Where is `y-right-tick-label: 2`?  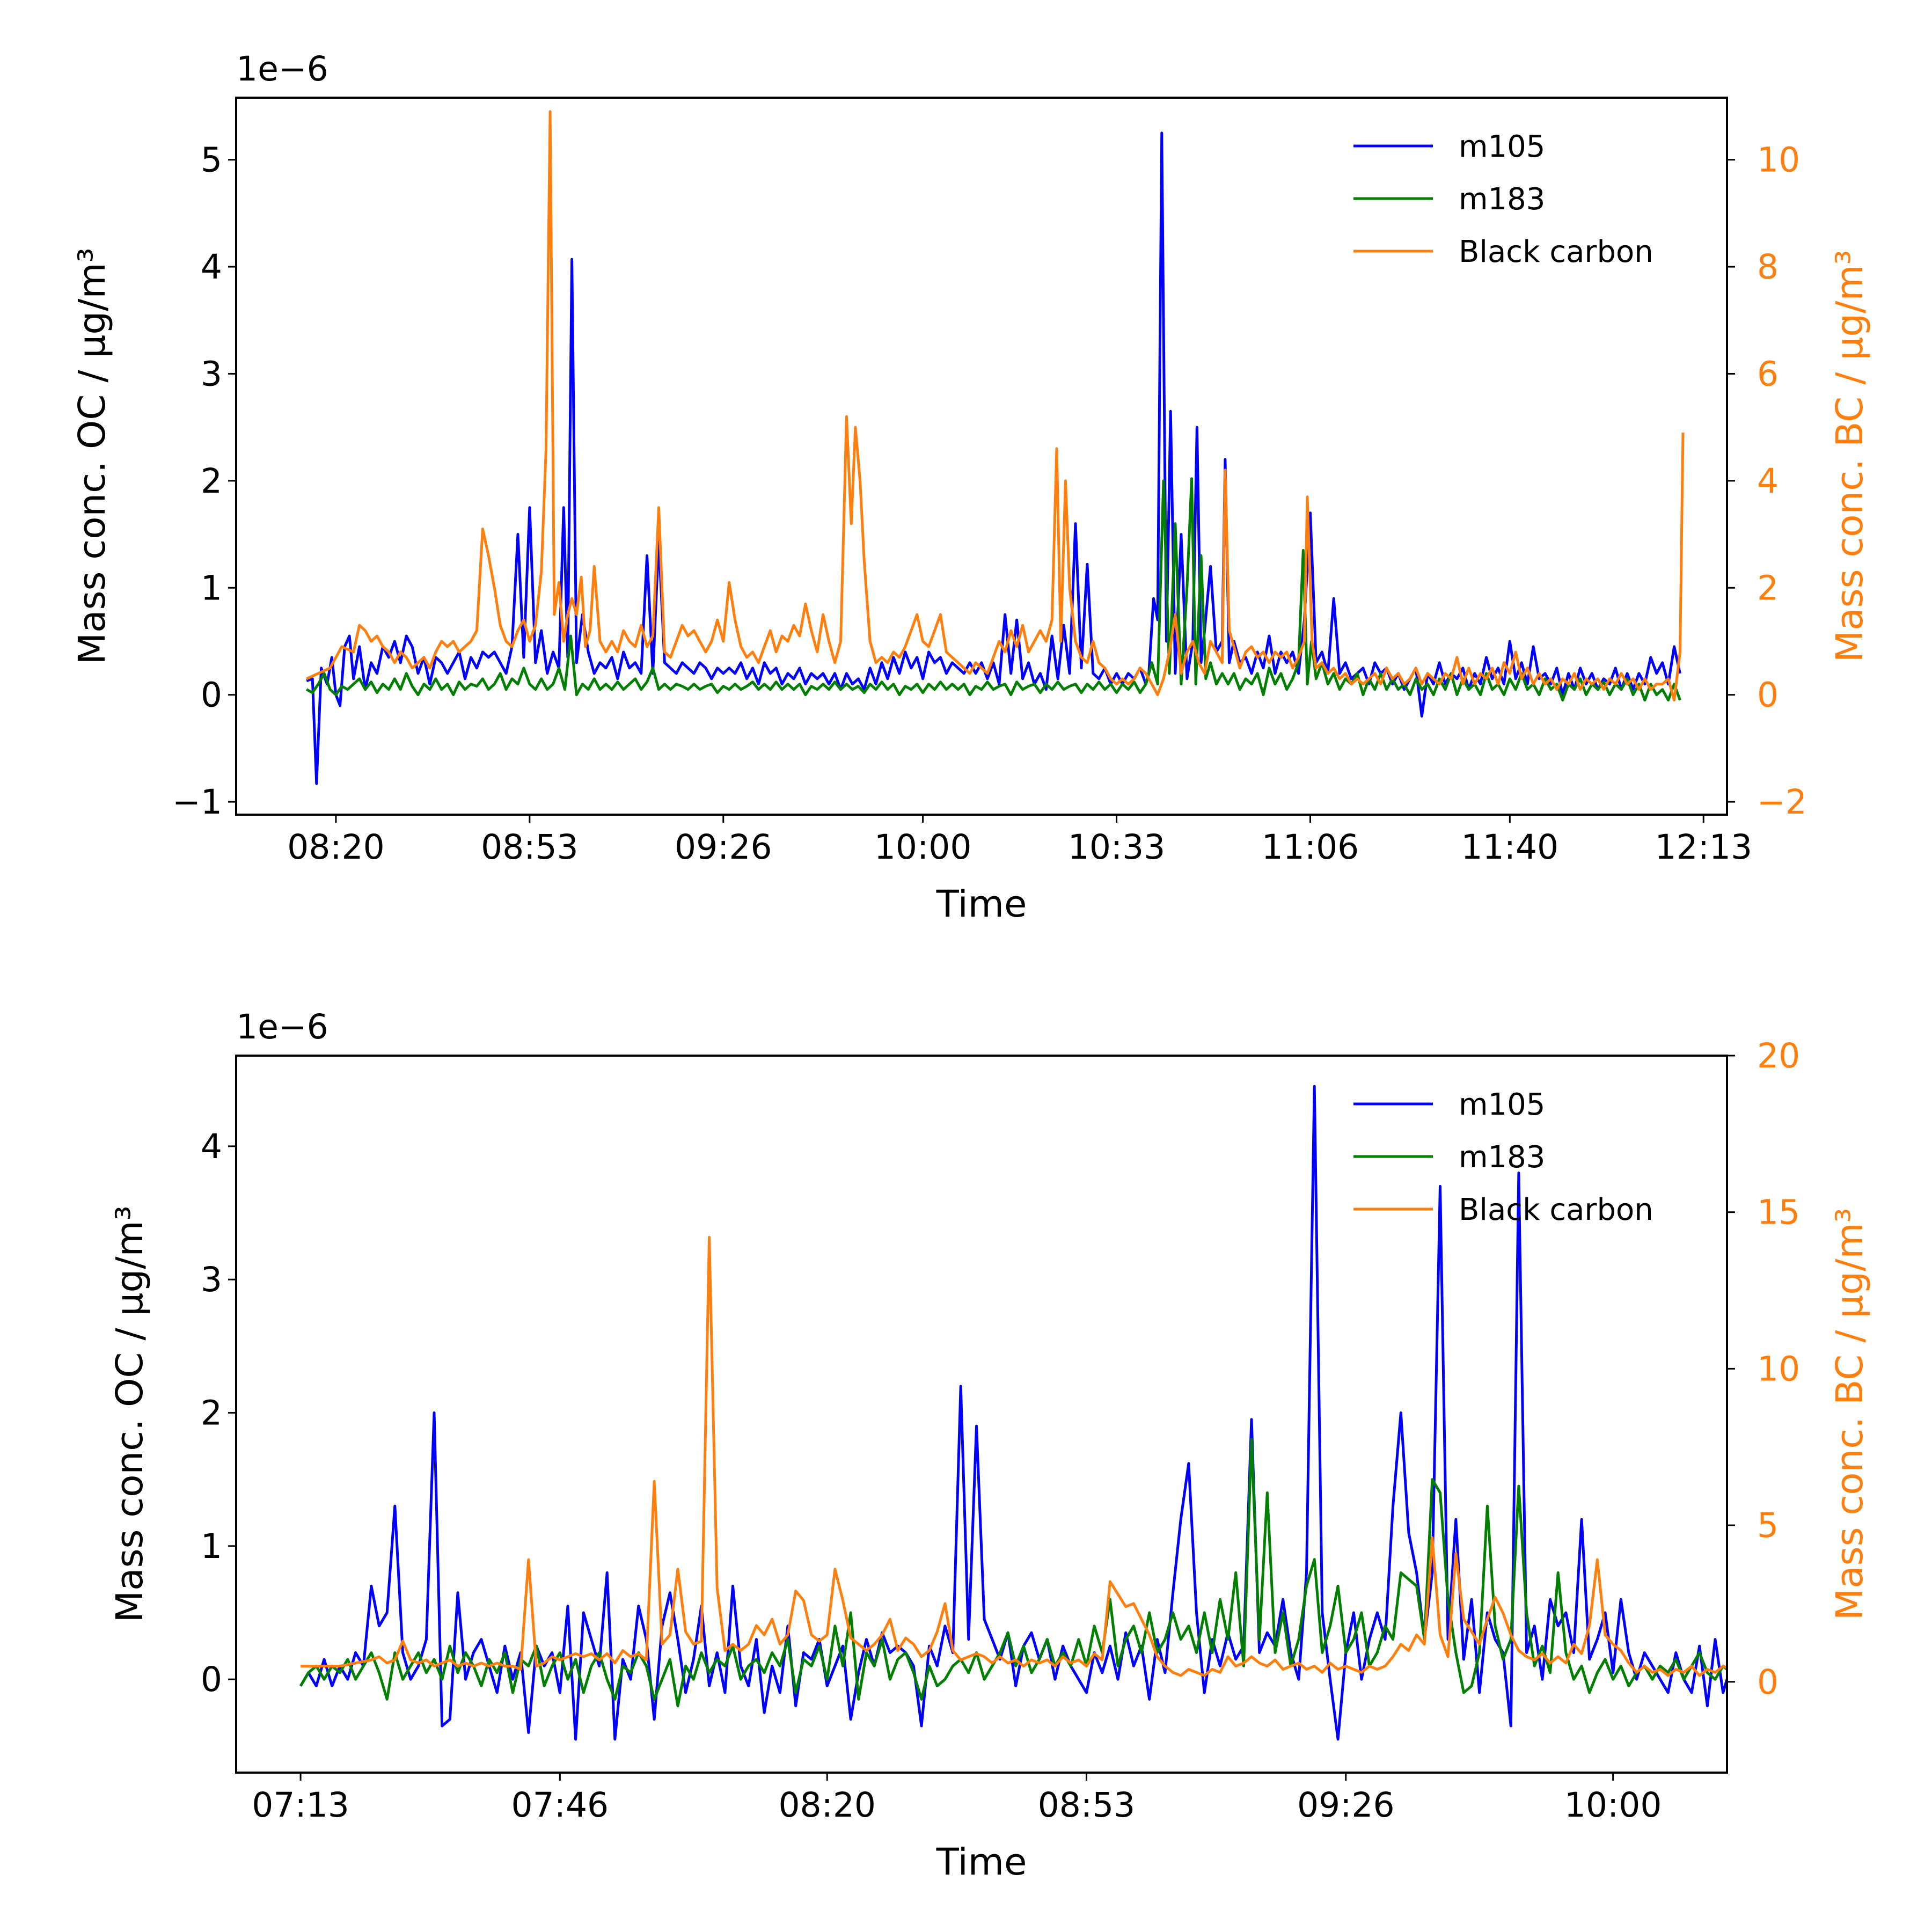
y-right-tick-label: 2 is located at coordinates (1768, 588).